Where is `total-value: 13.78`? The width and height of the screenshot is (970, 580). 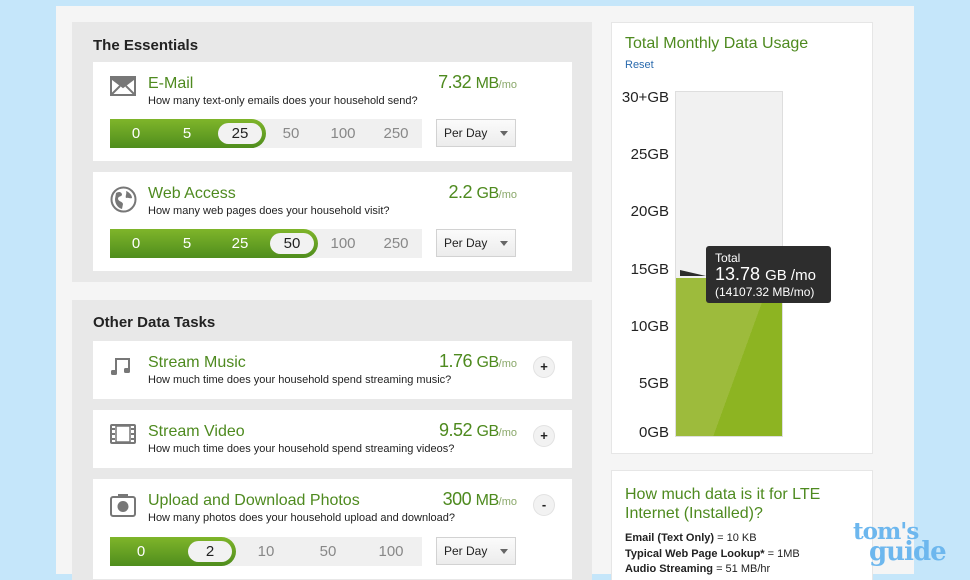 total-value: 13.78 is located at coordinates (738, 274).